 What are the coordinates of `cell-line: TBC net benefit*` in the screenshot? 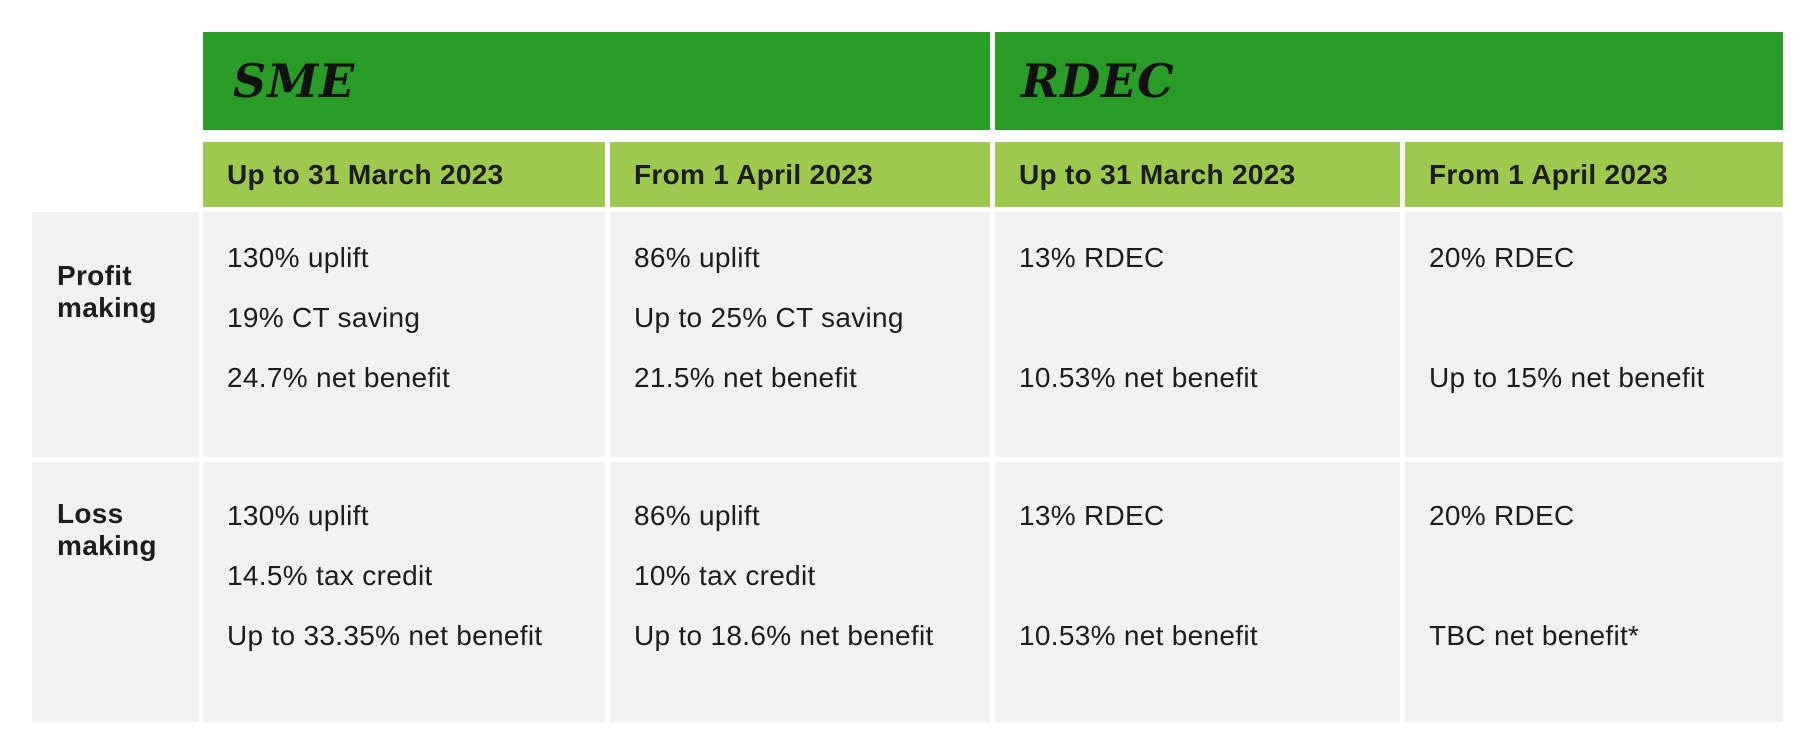 It's located at (1534, 635).